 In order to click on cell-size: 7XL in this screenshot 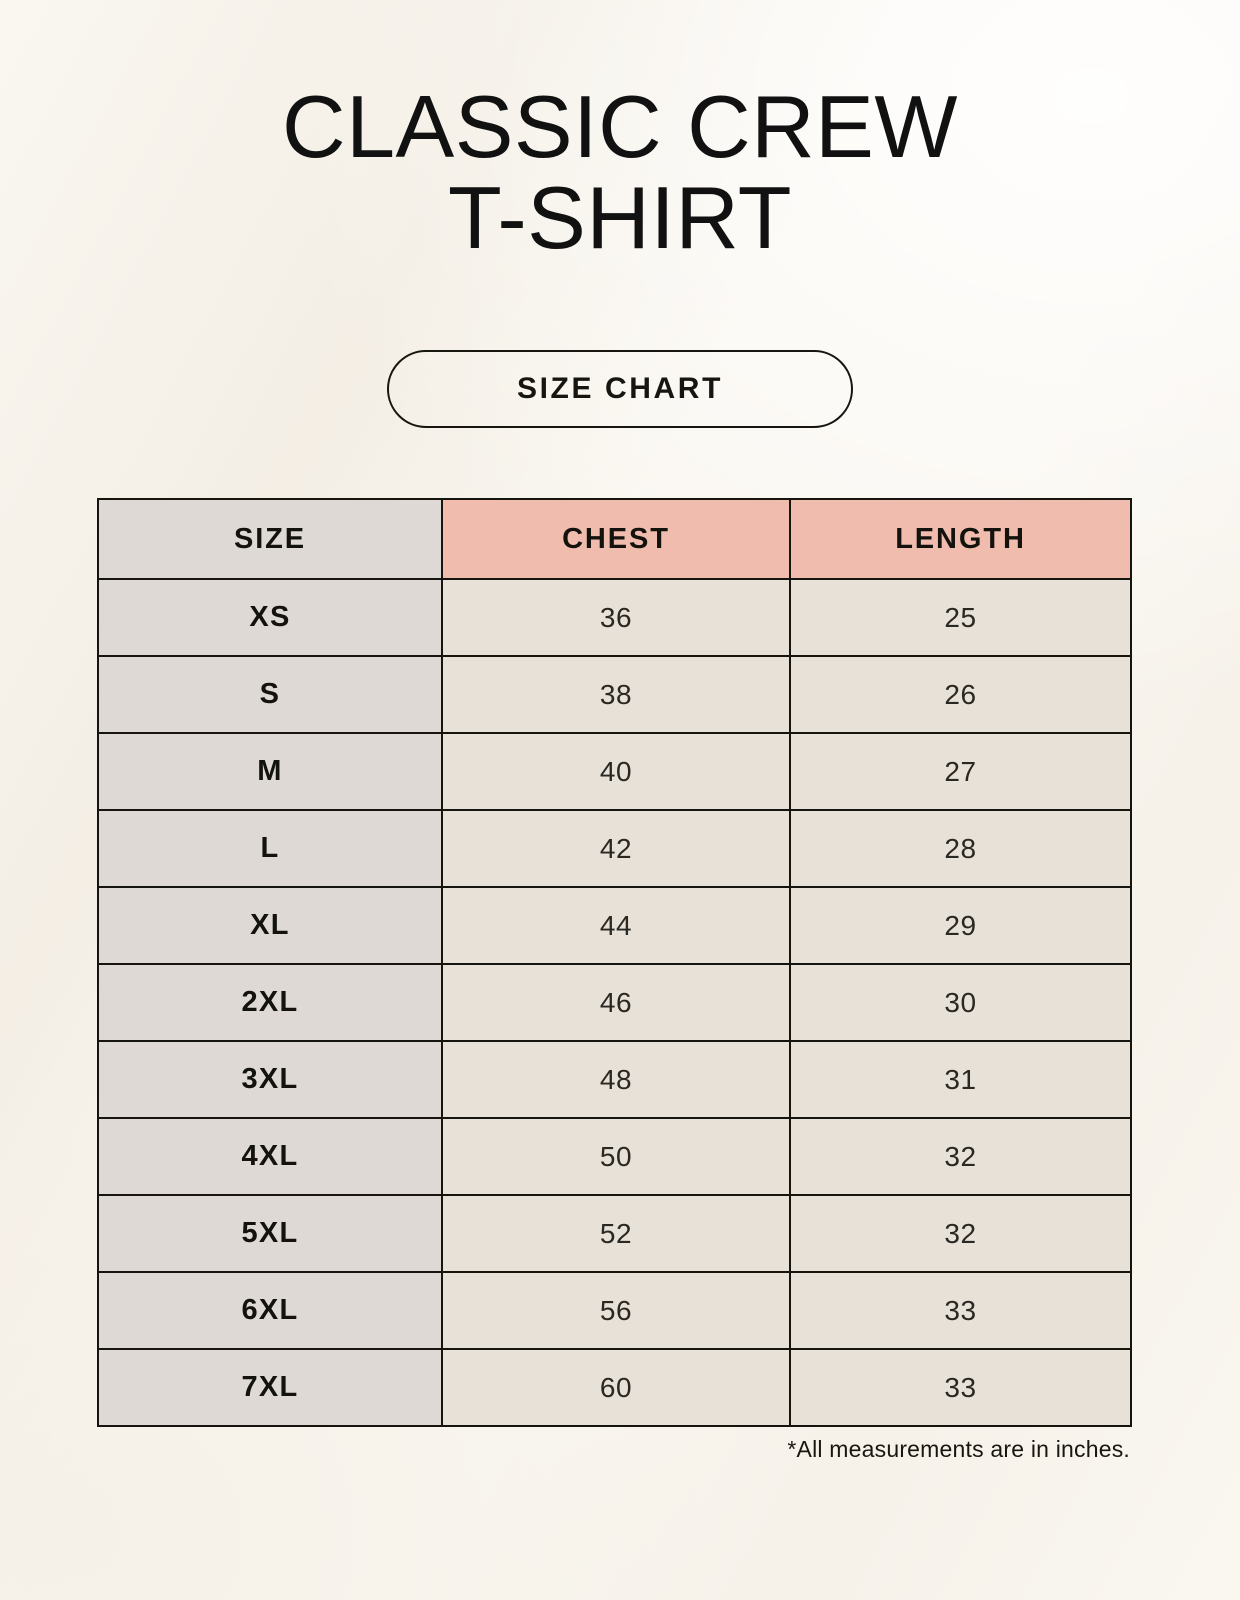, I will do `click(270, 1387)`.